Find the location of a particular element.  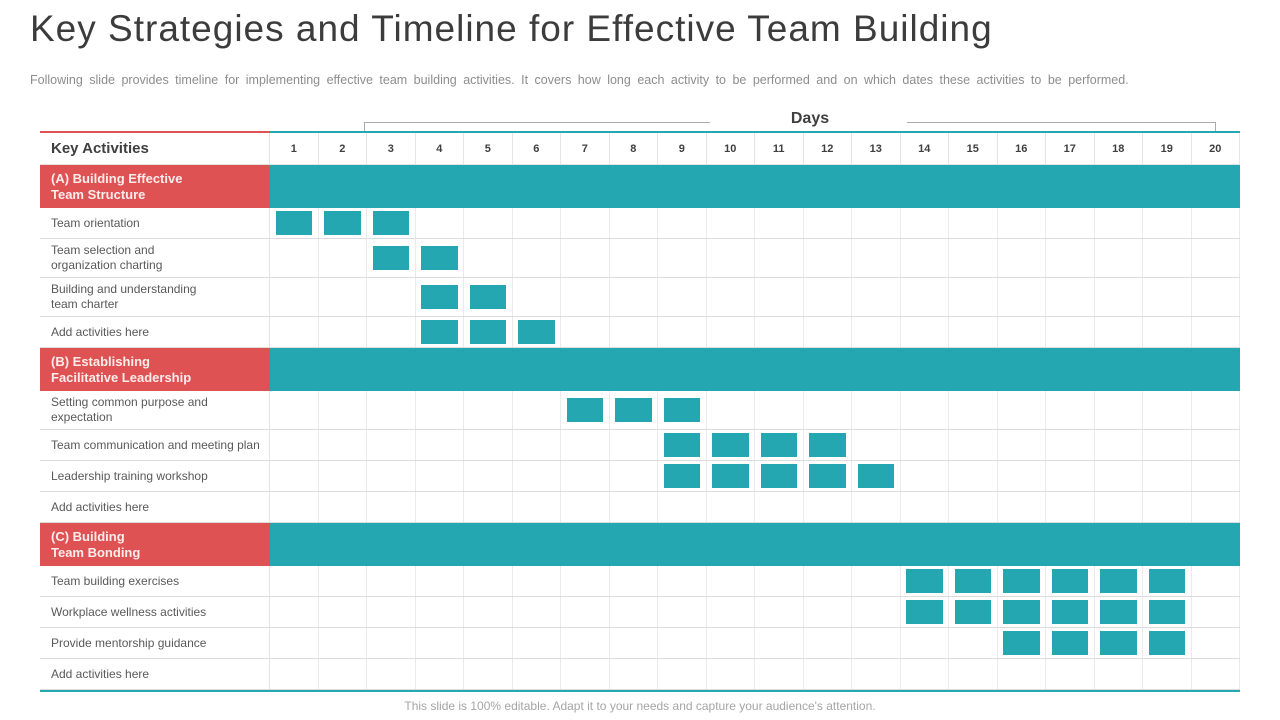

day-header-3: 3 is located at coordinates (391, 149).